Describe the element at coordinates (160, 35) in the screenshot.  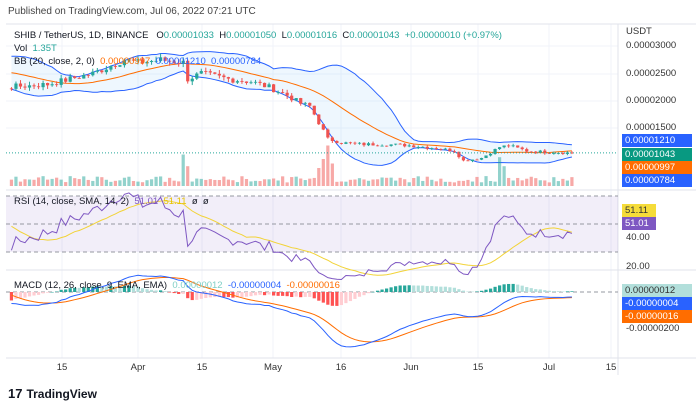
I see `o-label: O` at that location.